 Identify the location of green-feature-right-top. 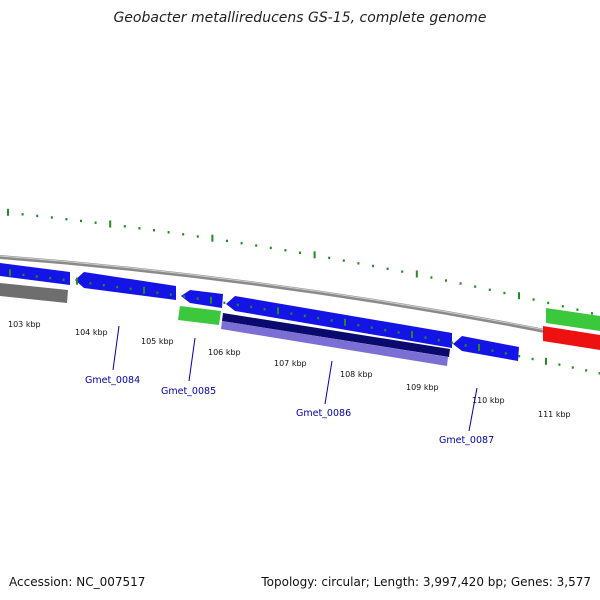
(573, 319).